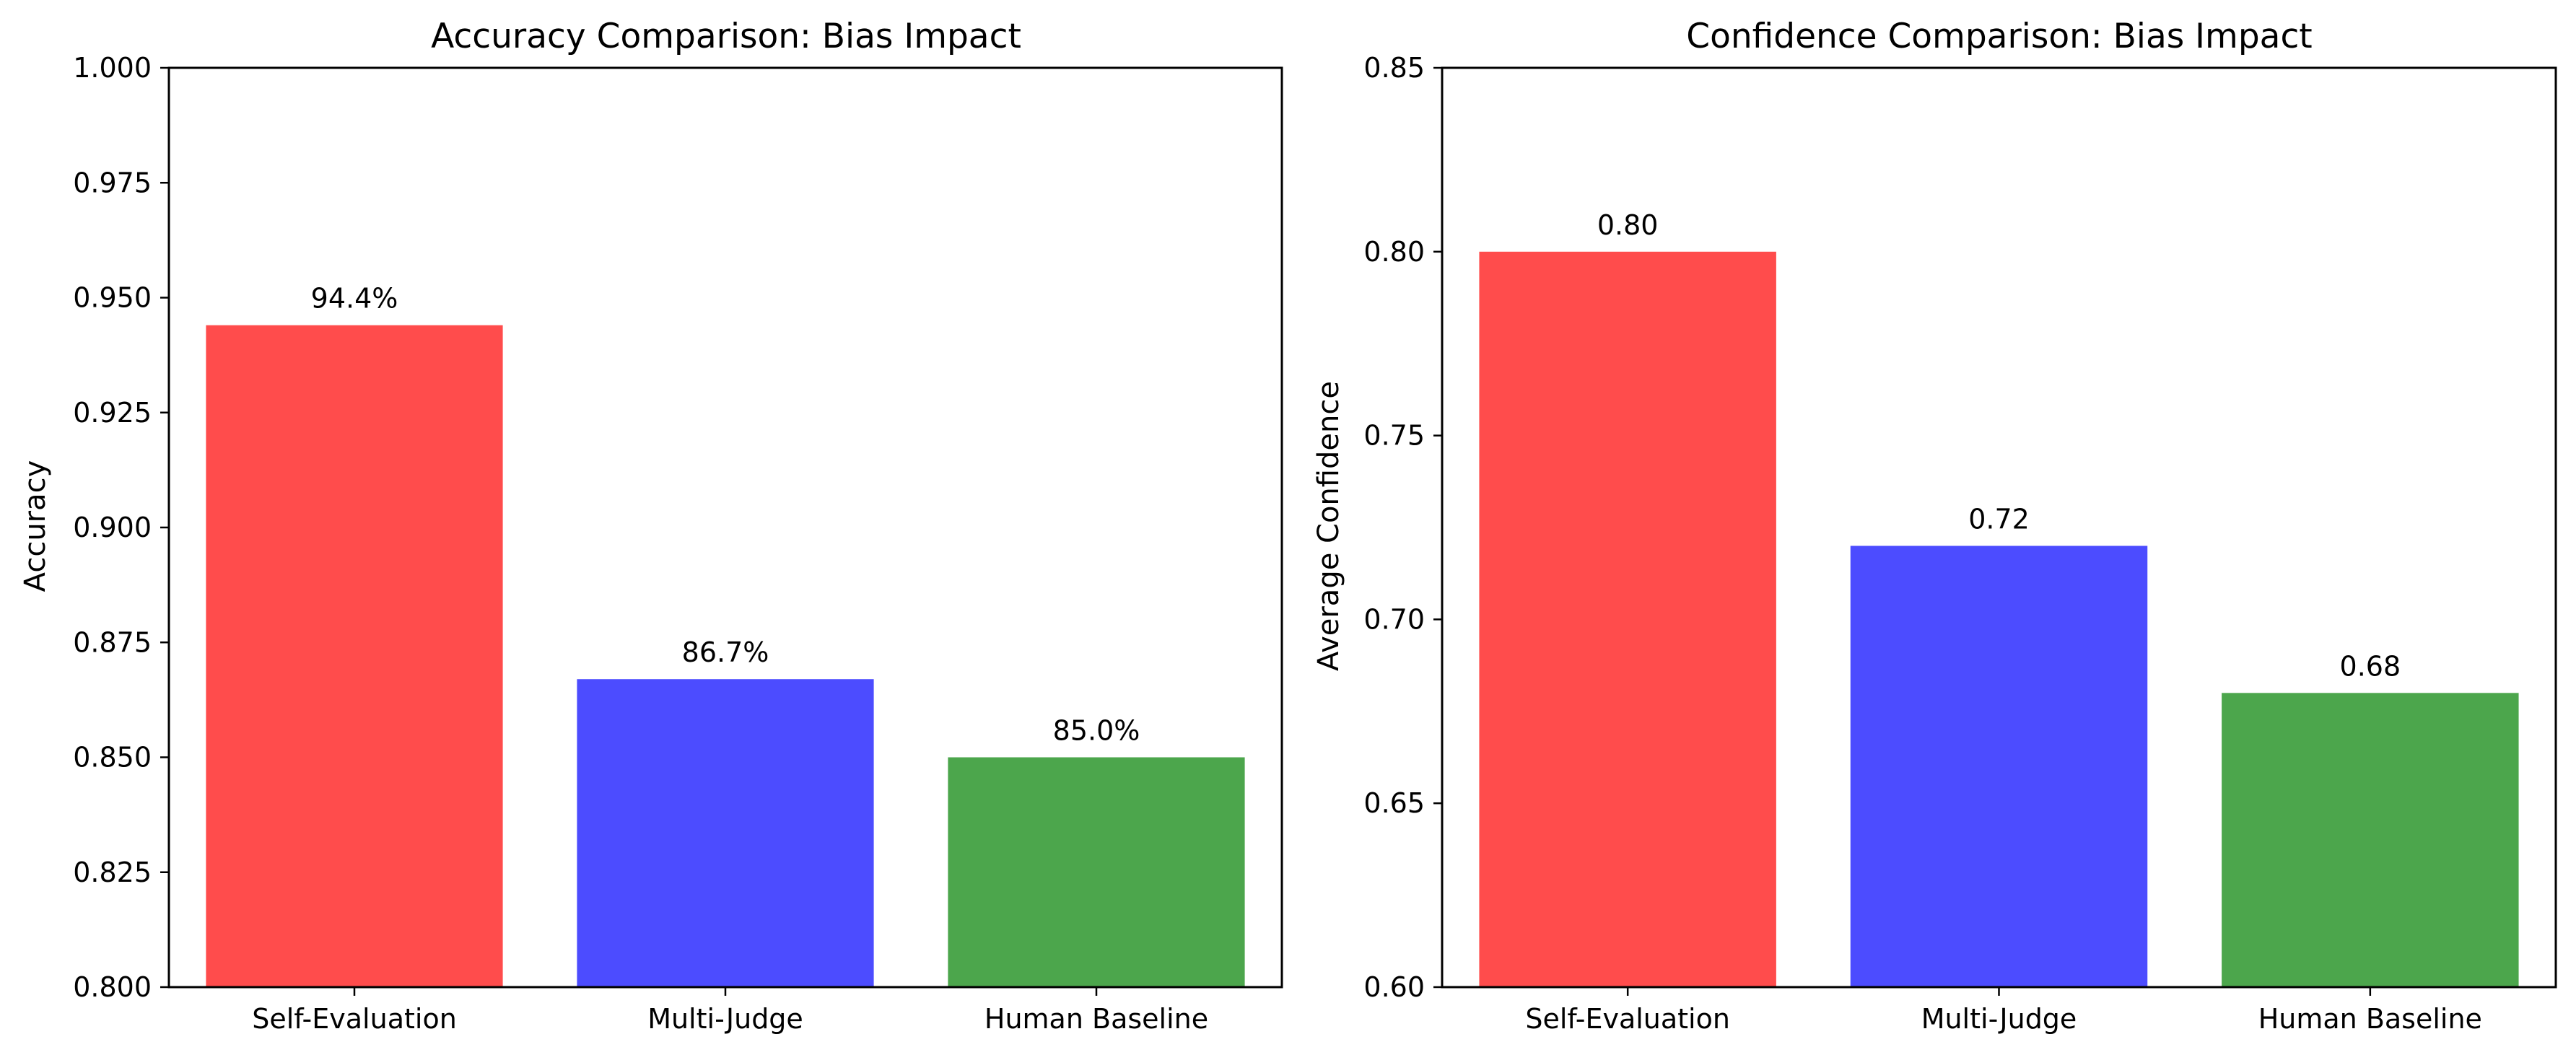 This screenshot has height=1060, width=2576. Describe the element at coordinates (1628, 225) in the screenshot. I see `data-label: 0.80` at that location.